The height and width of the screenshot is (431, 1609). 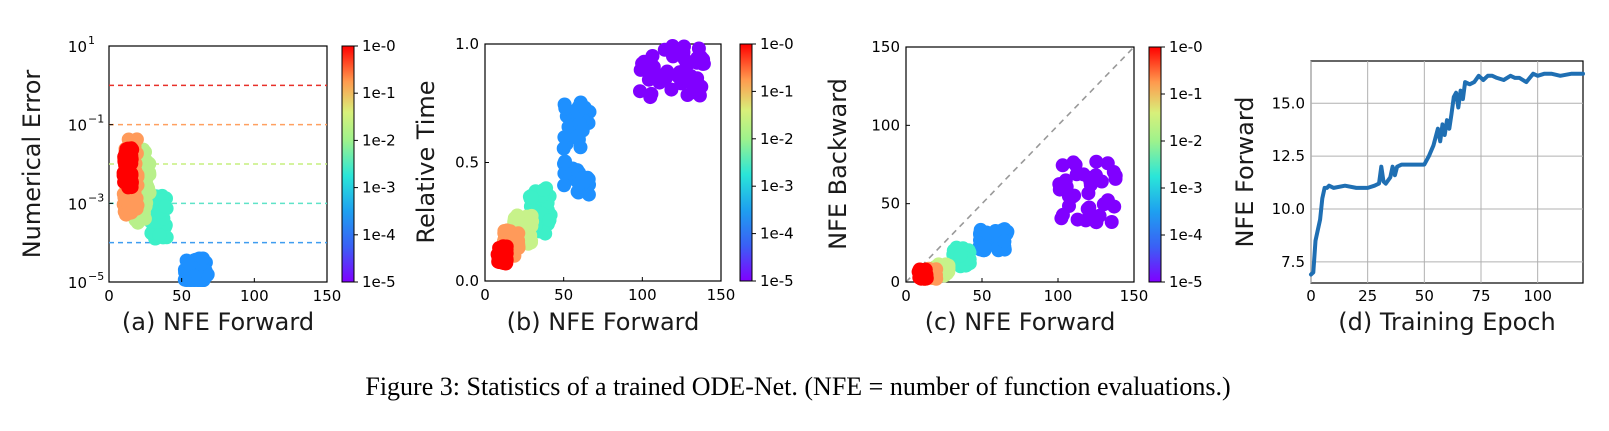 I want to click on panel-a-cb-label-2: 1e-2, so click(x=379, y=140).